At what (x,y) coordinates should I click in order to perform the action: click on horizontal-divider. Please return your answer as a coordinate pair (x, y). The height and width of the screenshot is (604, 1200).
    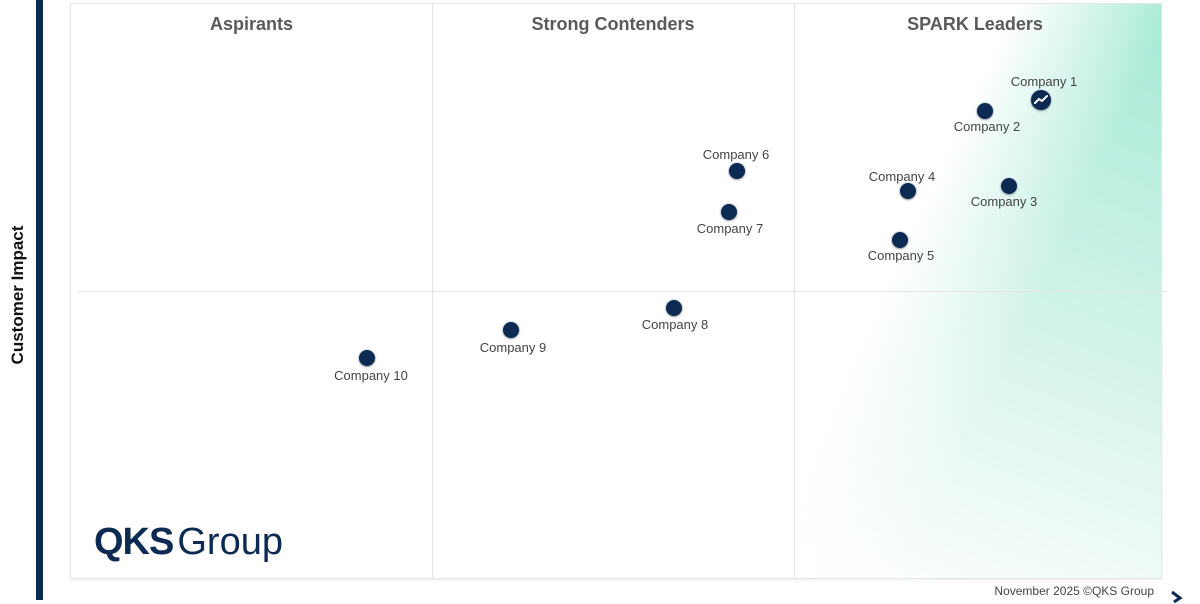
    Looking at the image, I should click on (622, 291).